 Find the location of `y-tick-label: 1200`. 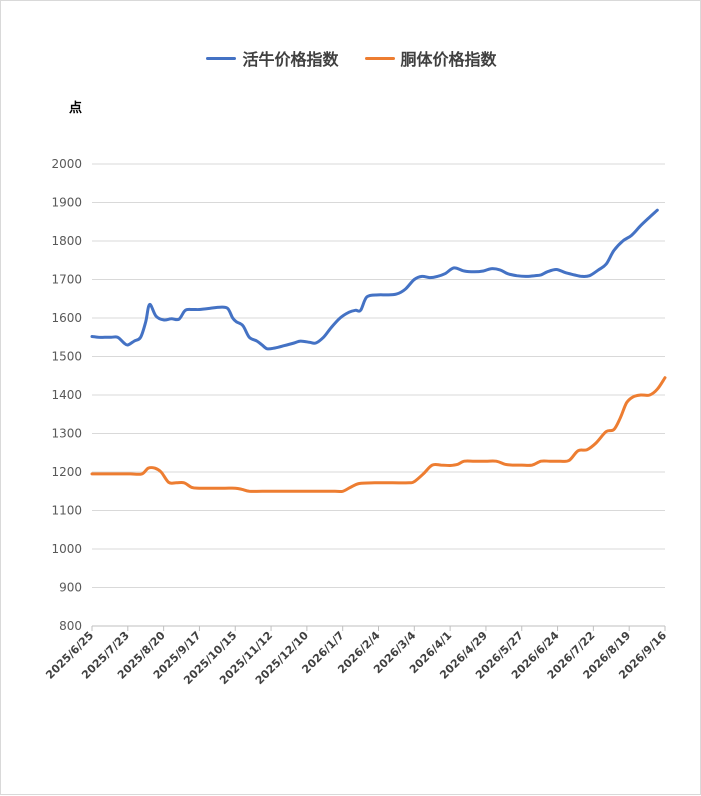

y-tick-label: 1200 is located at coordinates (66, 472).